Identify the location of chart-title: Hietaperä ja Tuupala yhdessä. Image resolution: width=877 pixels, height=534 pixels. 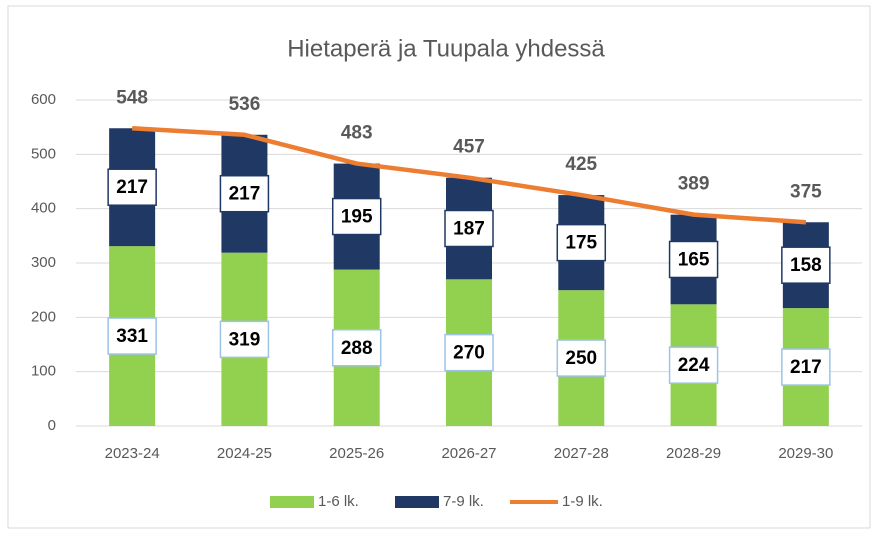
(446, 48).